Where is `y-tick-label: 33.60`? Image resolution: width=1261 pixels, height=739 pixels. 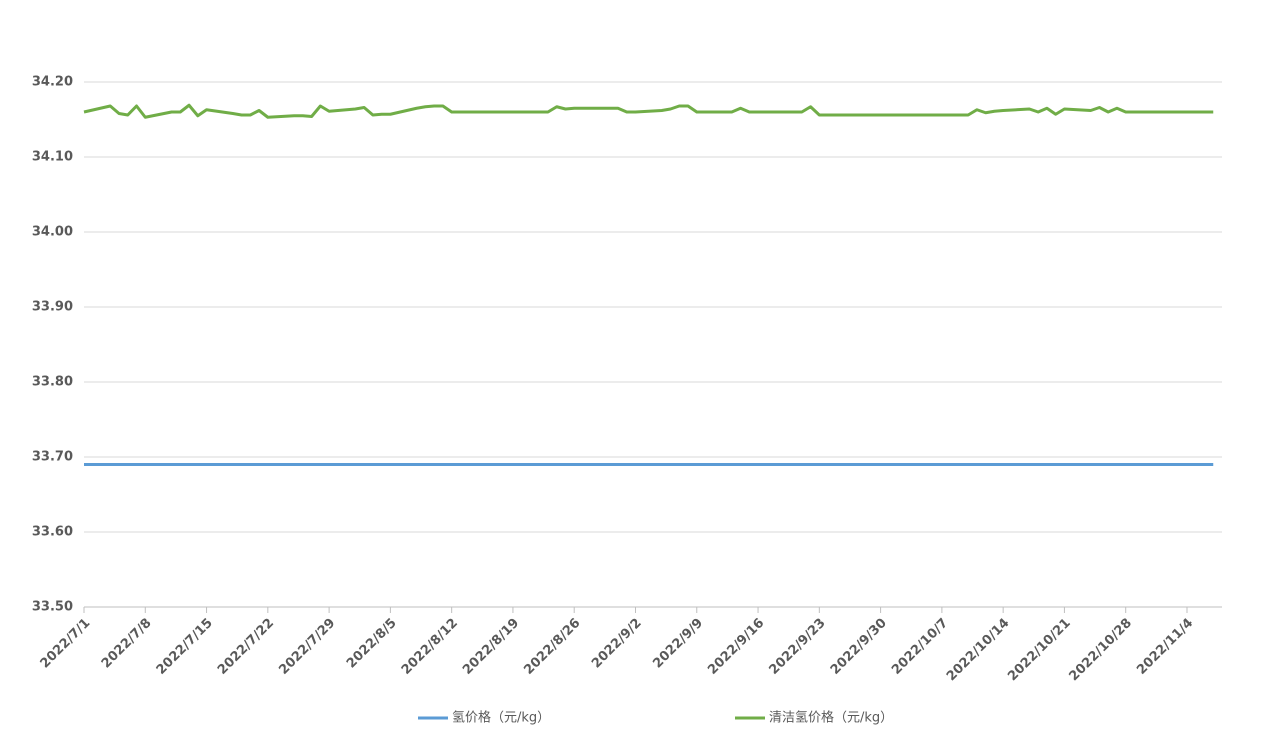
y-tick-label: 33.60 is located at coordinates (52, 532).